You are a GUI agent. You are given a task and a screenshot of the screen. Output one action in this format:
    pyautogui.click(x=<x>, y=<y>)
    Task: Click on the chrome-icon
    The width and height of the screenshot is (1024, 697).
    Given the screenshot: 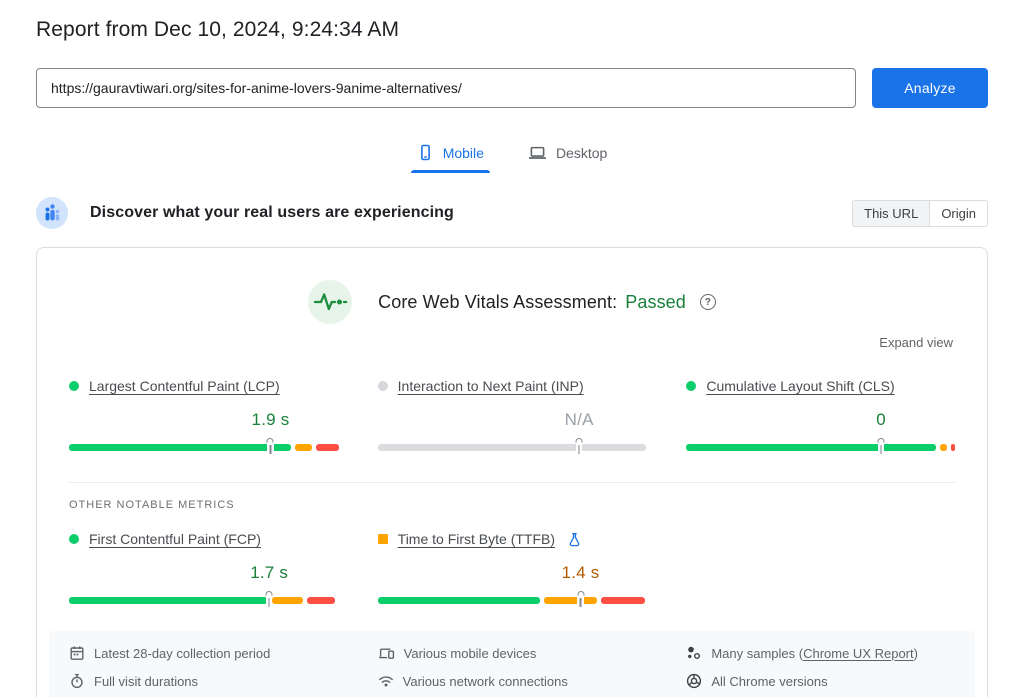 What is the action you would take?
    pyautogui.click(x=694, y=681)
    